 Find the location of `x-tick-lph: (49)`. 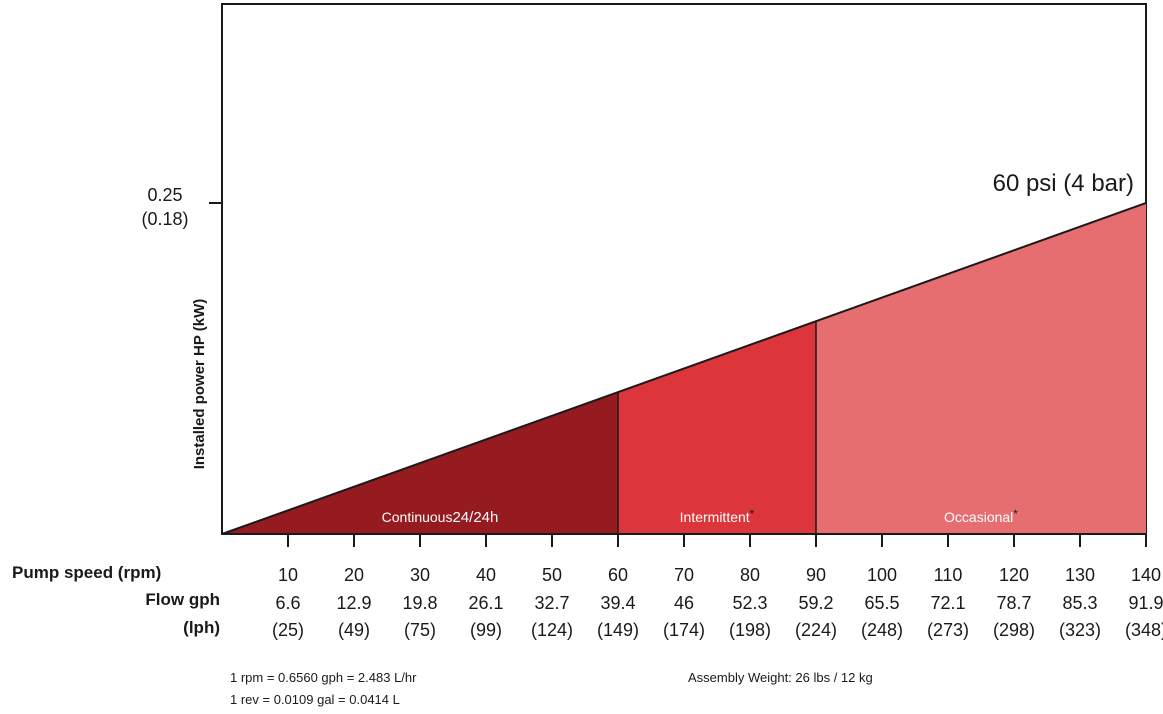

x-tick-lph: (49) is located at coordinates (354, 630).